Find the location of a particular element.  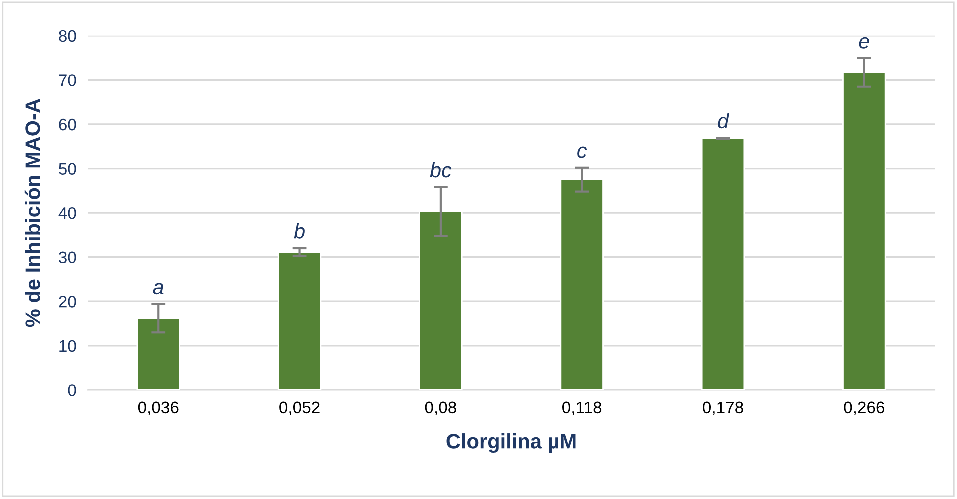

y-tick-label: 40 is located at coordinates (67, 213).